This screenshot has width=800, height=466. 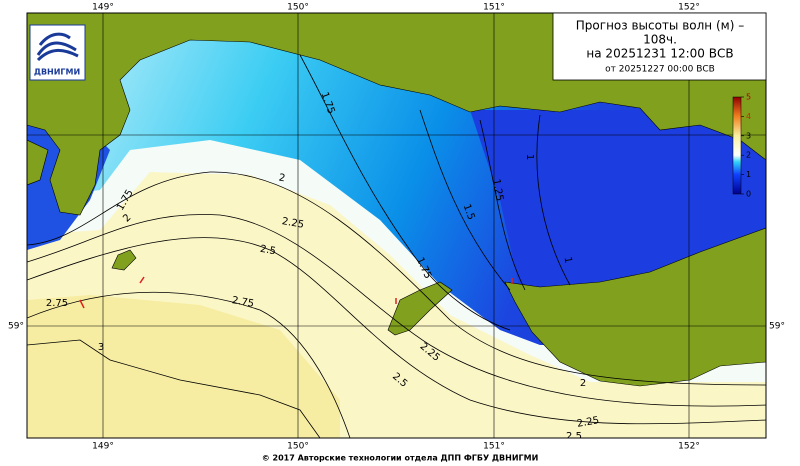 What do you see at coordinates (748, 135) in the screenshot?
I see `colorbar-tick-label: 3` at bounding box center [748, 135].